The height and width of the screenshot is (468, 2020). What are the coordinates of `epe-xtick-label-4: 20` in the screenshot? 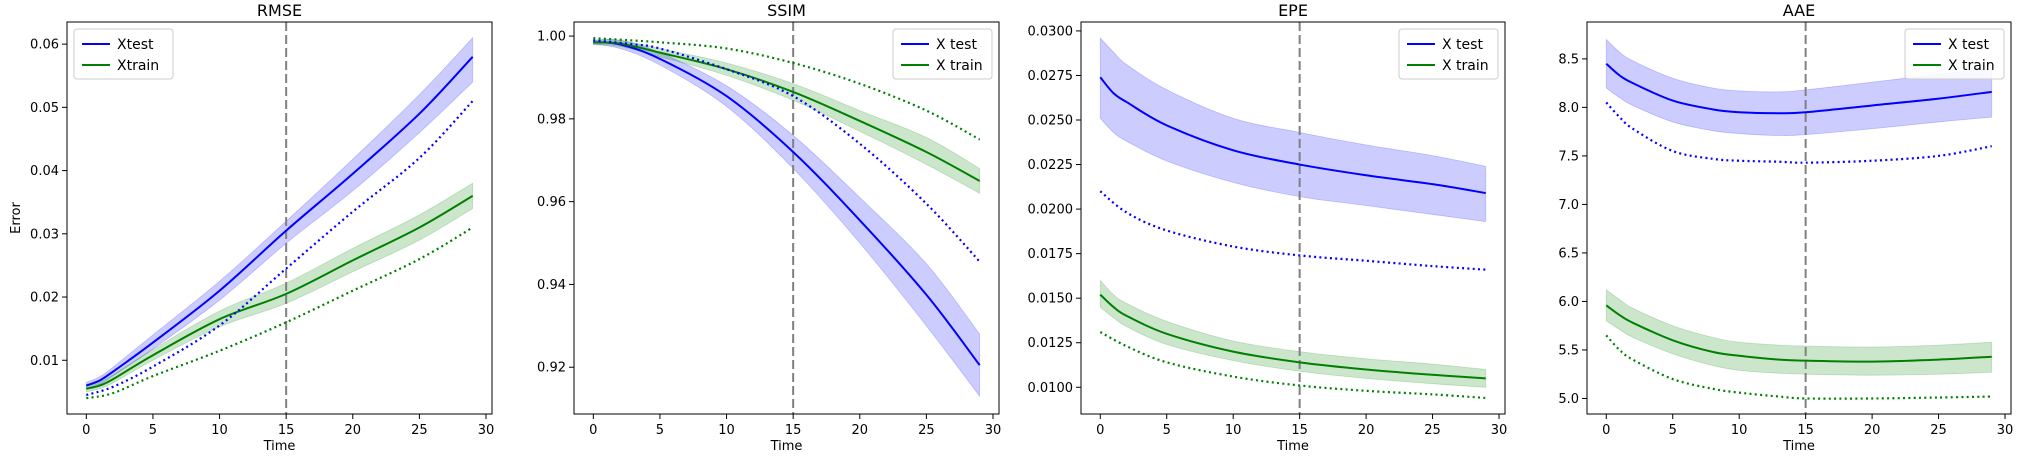 It's located at (1366, 430).